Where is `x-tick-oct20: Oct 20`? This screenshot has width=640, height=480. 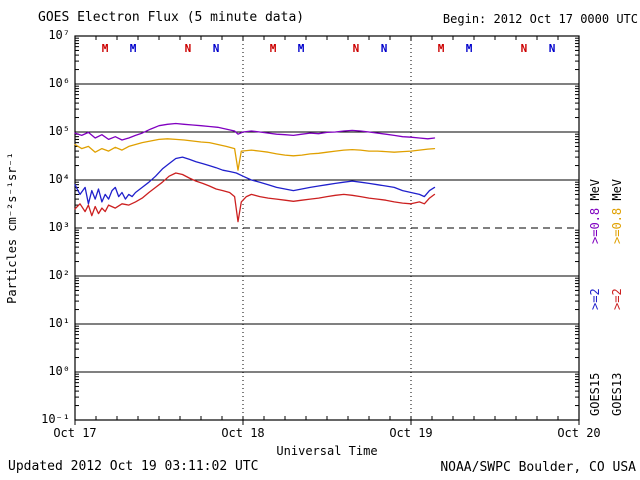
x-tick-oct20: Oct 20 is located at coordinates (579, 433).